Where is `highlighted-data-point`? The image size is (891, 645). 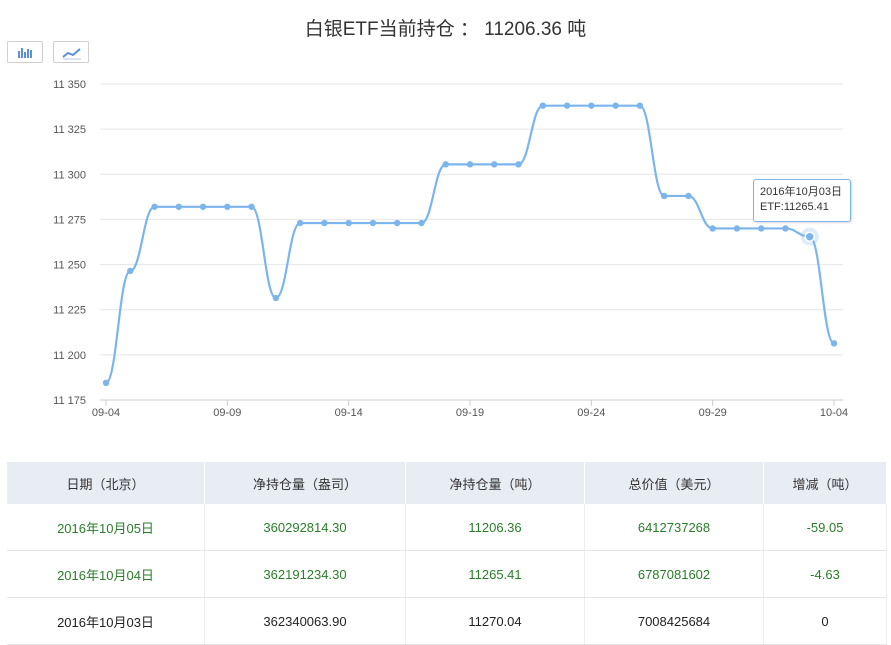 highlighted-data-point is located at coordinates (809, 236).